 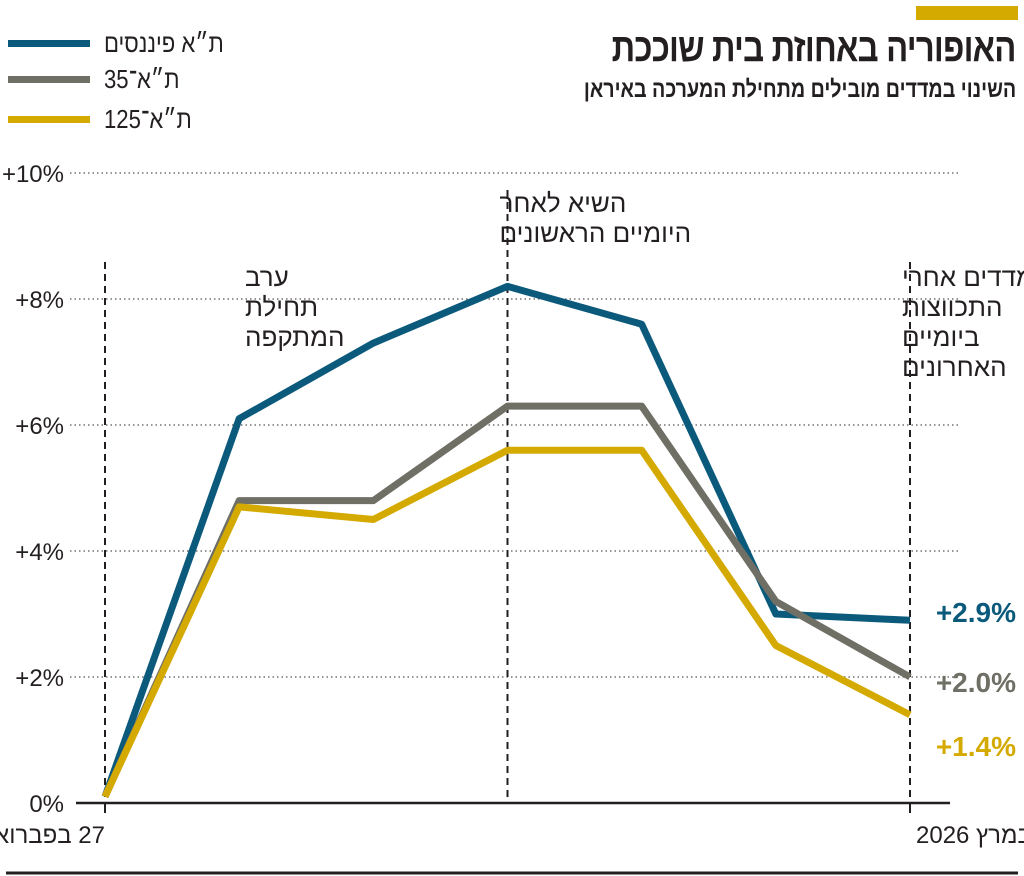 What do you see at coordinates (281, 307) in the screenshot?
I see `annotation-text: תחילת` at bounding box center [281, 307].